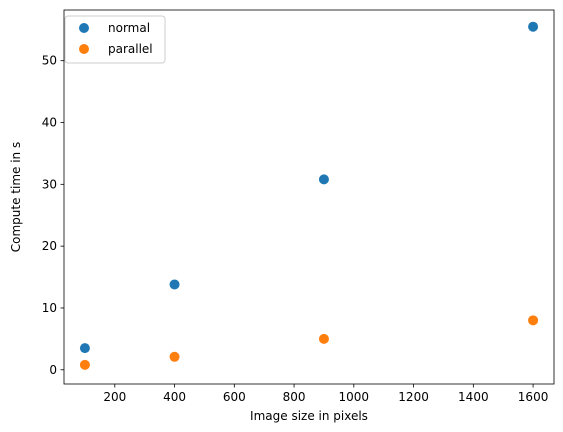 This screenshot has height=432, width=563. What do you see at coordinates (294, 397) in the screenshot?
I see `x-tick-label: 800` at bounding box center [294, 397].